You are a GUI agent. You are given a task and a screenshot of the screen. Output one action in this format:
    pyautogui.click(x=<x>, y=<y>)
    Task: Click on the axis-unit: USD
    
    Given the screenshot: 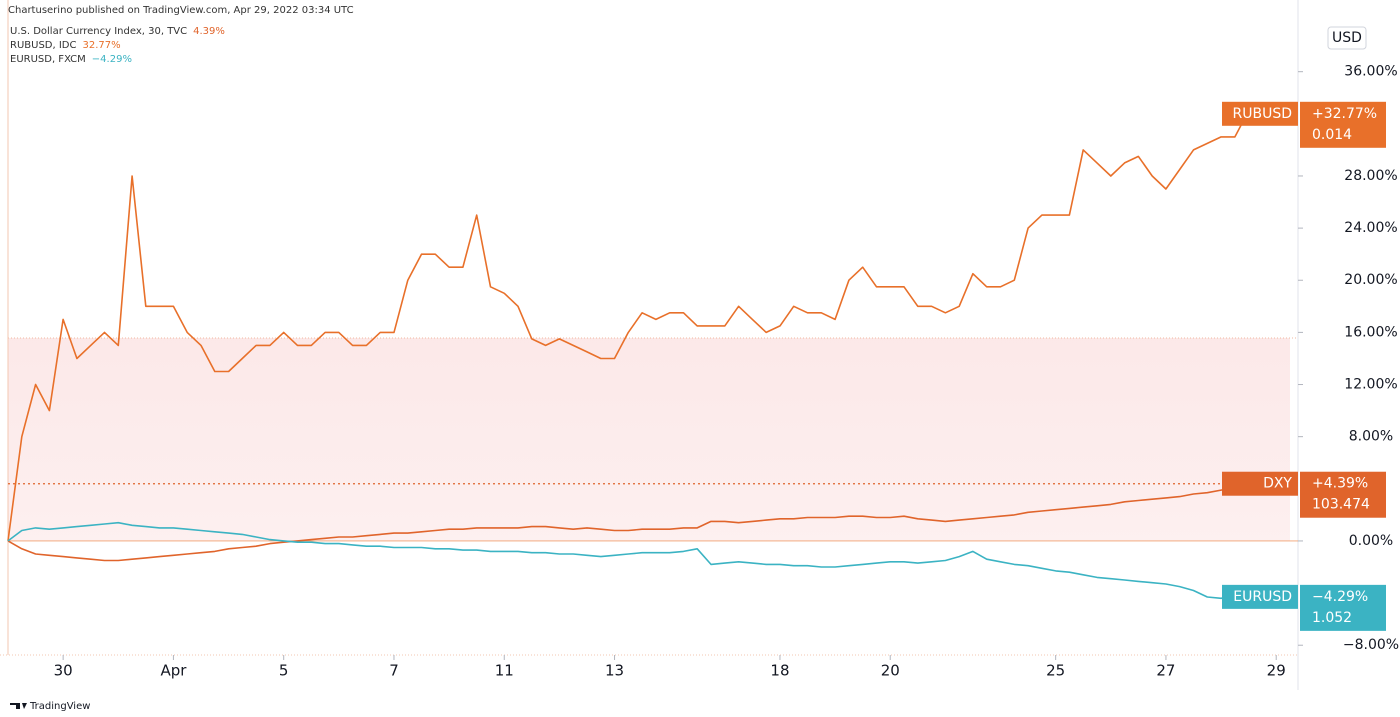 What is the action you would take?
    pyautogui.click(x=1347, y=38)
    